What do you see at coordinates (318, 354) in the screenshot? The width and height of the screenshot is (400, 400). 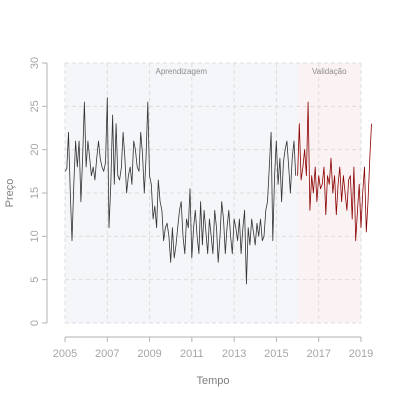 I see `x-tick-label-6: 2017` at bounding box center [318, 354].